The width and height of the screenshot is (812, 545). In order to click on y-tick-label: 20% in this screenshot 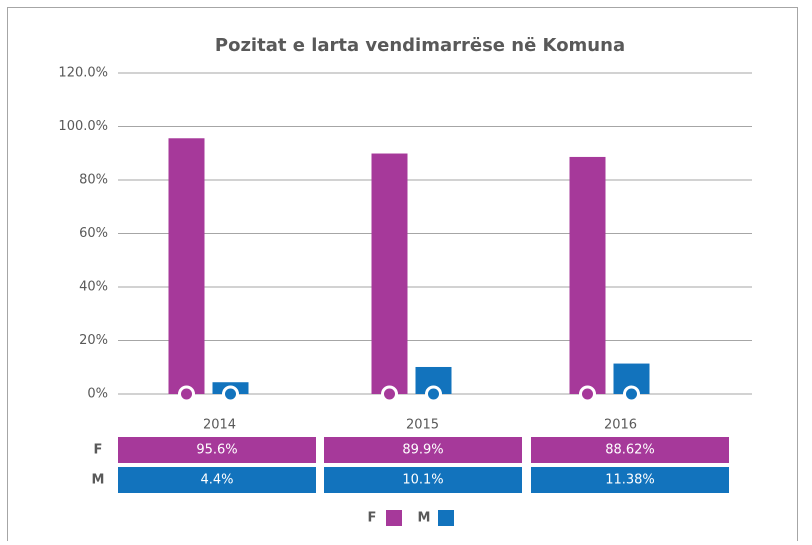, I will do `click(93, 340)`.